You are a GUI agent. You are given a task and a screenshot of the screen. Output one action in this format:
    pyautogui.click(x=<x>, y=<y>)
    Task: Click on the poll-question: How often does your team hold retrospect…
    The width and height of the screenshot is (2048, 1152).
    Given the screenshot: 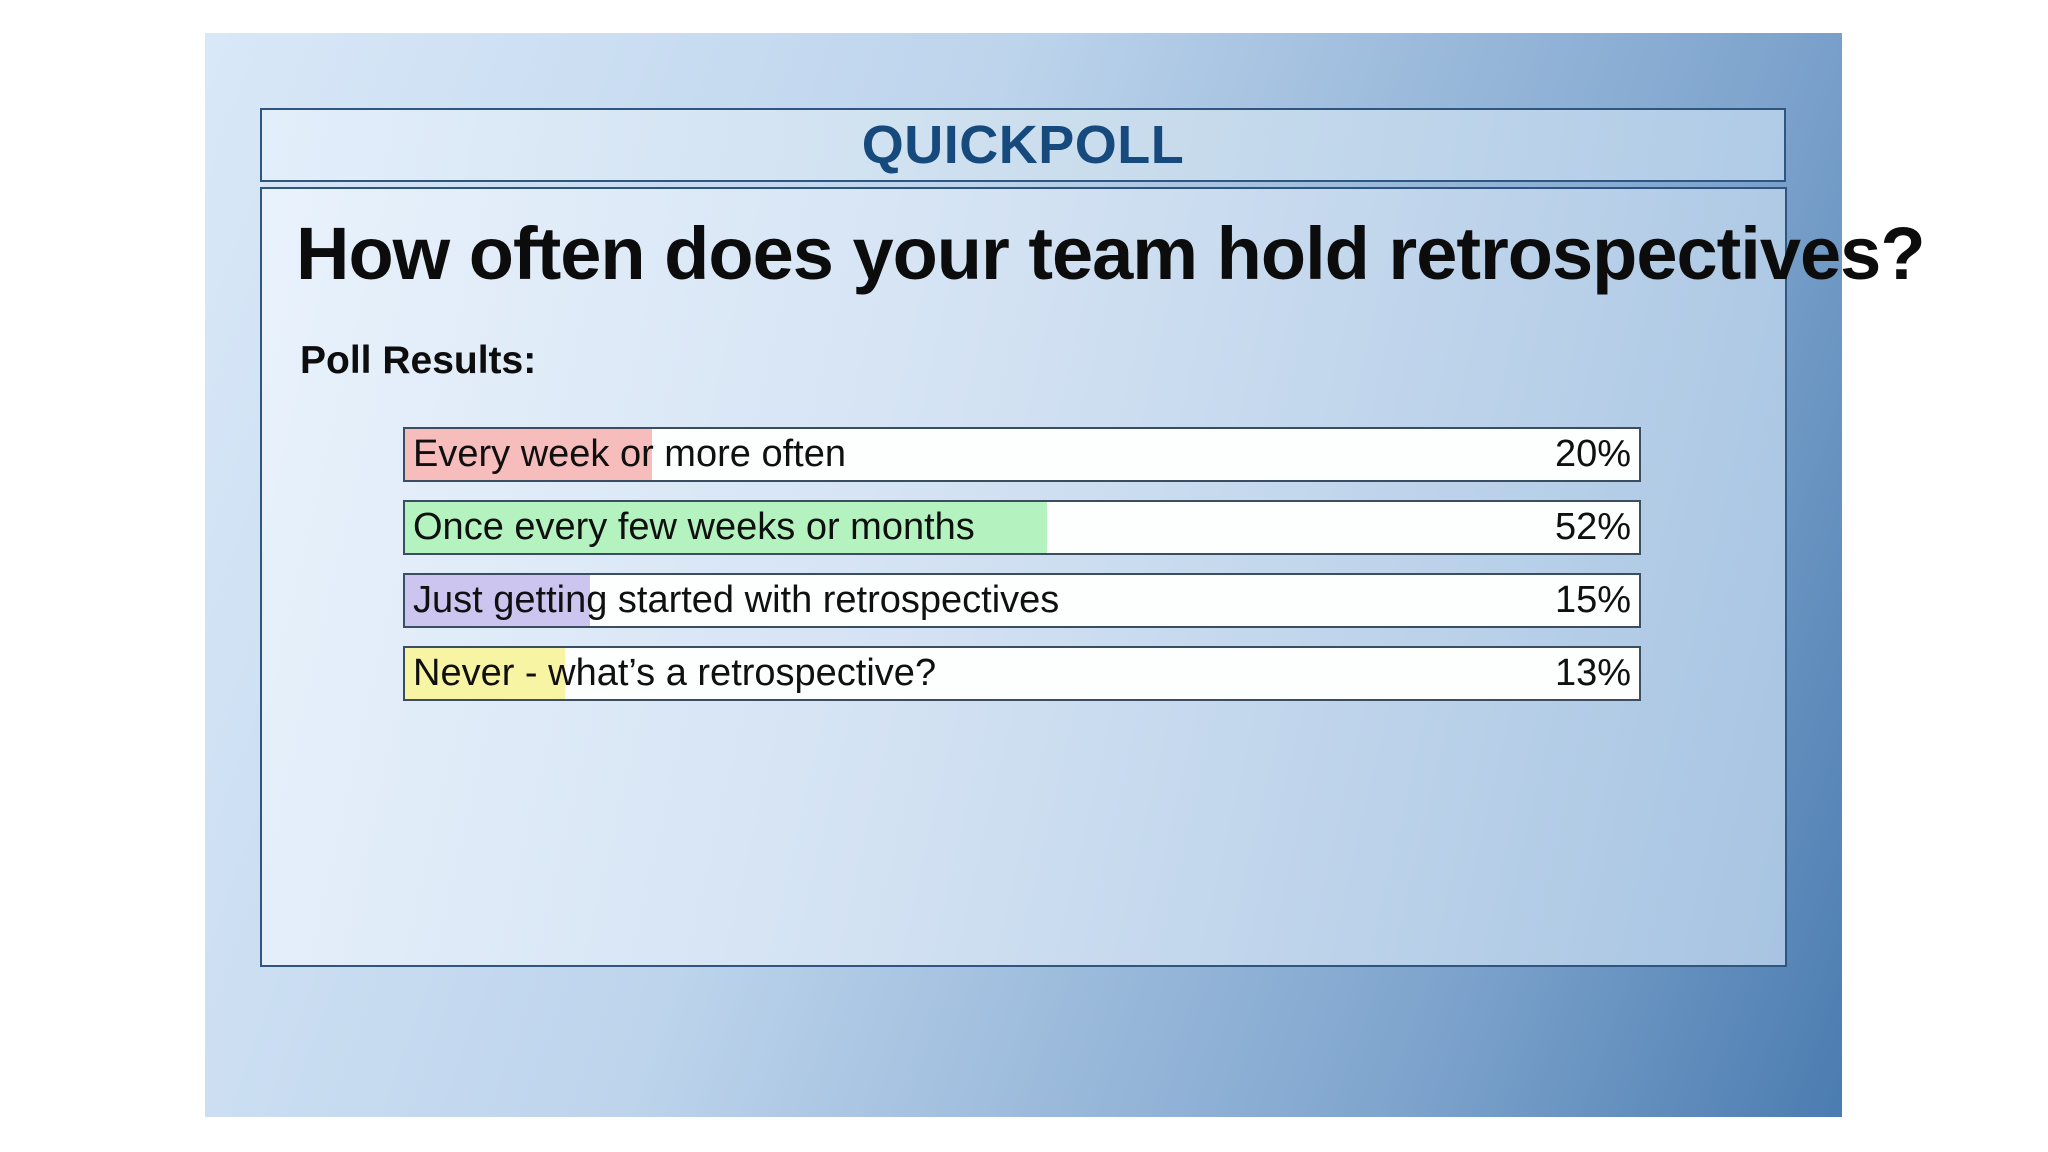 What is the action you would take?
    pyautogui.click(x=1111, y=253)
    